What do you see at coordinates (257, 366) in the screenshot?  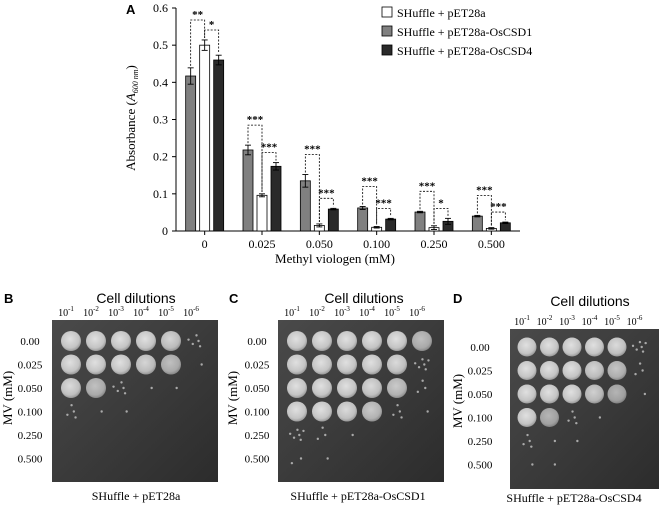 I see `mv-row-label: 0.025` at bounding box center [257, 366].